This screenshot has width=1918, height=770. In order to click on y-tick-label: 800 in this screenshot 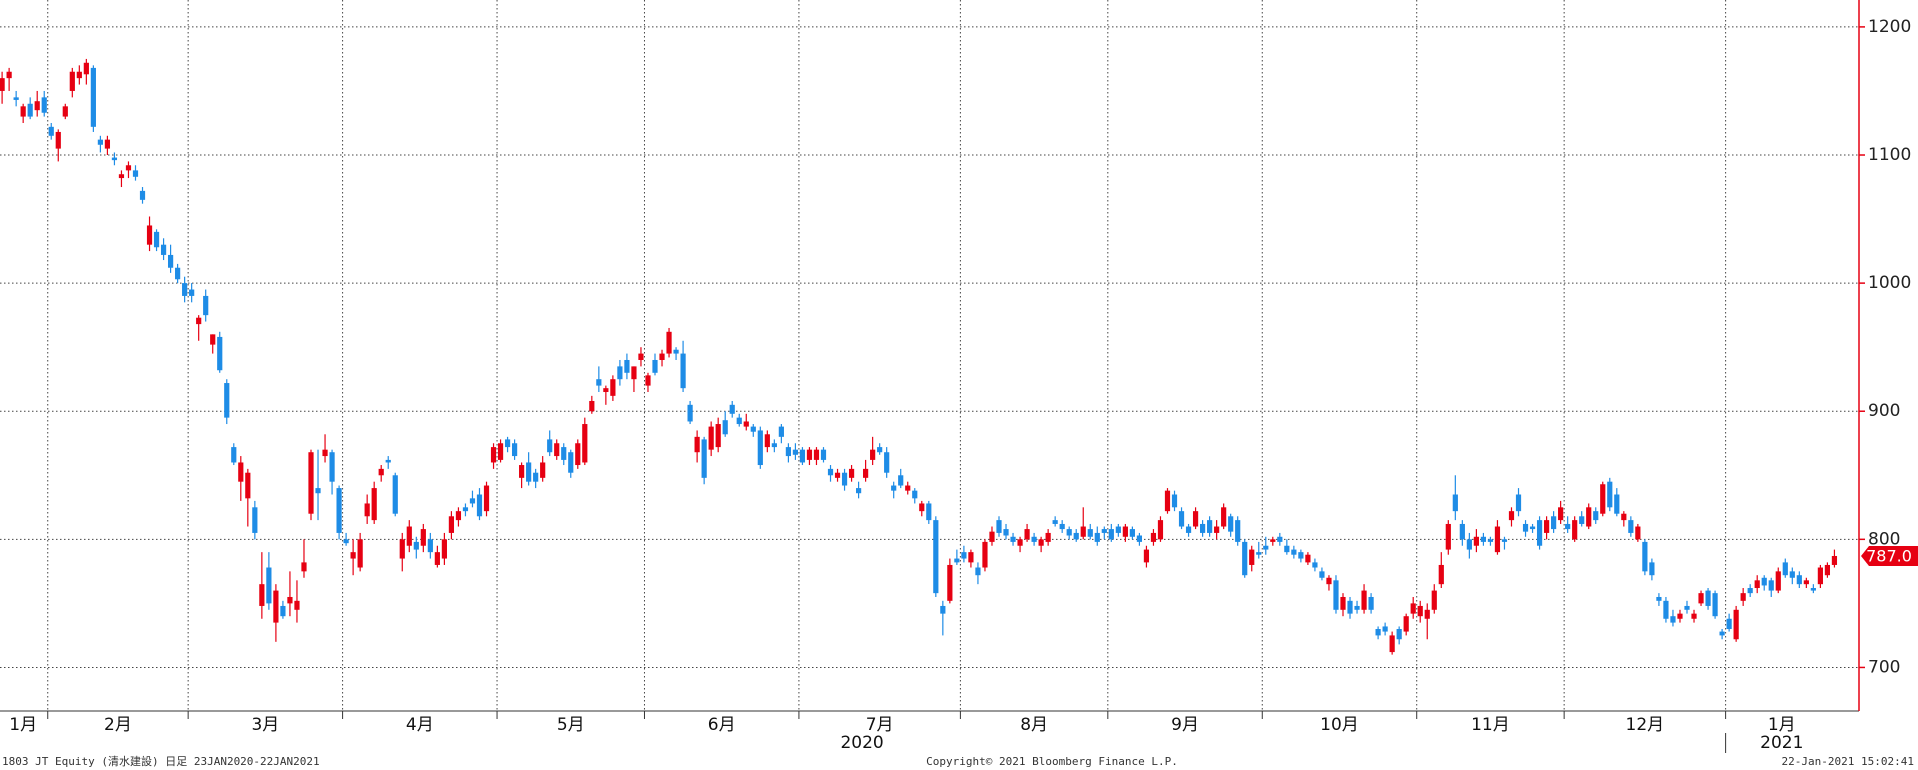, I will do `click(1884, 539)`.